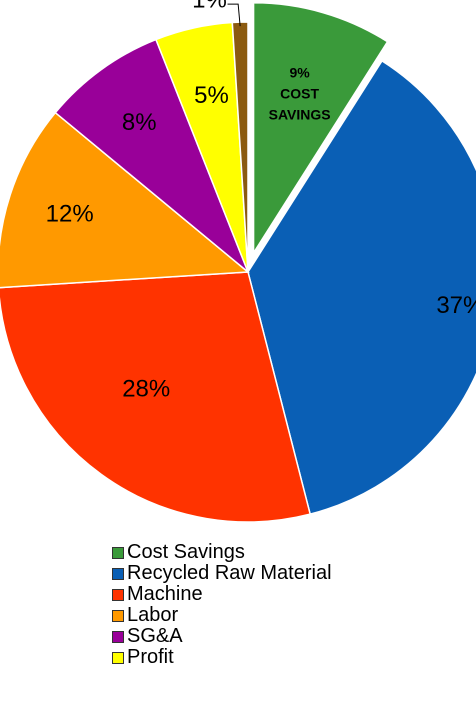 The width and height of the screenshot is (476, 709). Describe the element at coordinates (222, 636) in the screenshot. I see `legend-item-sg-a: SG&A` at that location.